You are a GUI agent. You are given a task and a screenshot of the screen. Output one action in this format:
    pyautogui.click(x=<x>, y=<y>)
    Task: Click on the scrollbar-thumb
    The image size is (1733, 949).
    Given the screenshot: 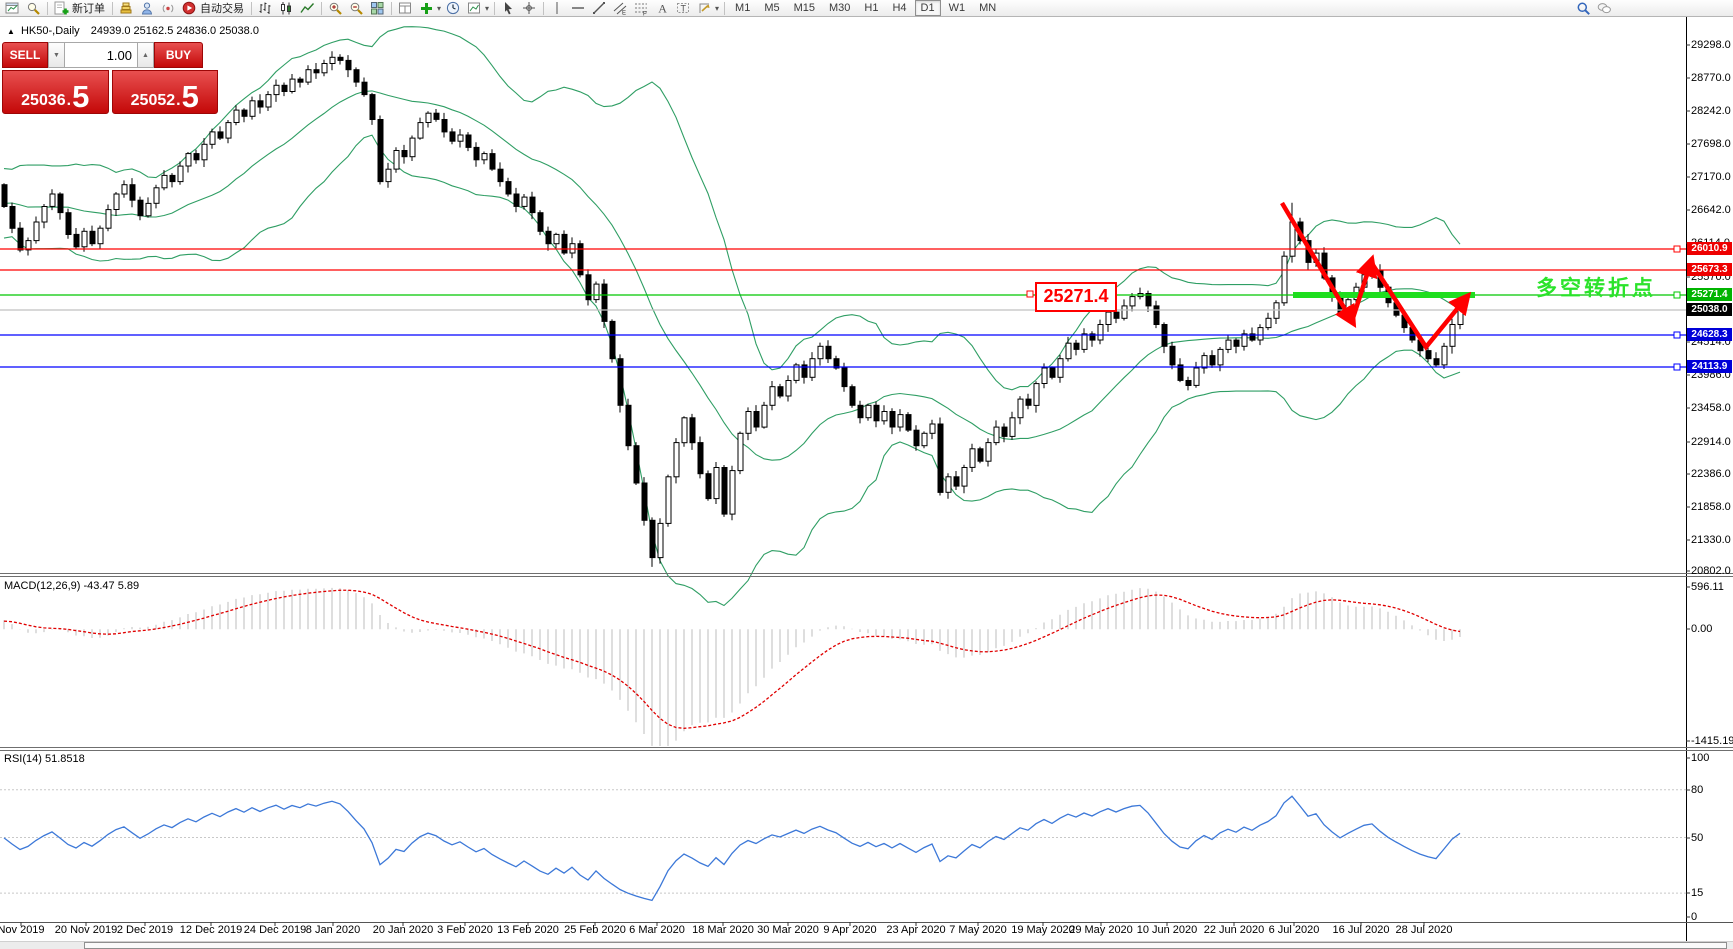 What is the action you would take?
    pyautogui.click(x=905, y=945)
    